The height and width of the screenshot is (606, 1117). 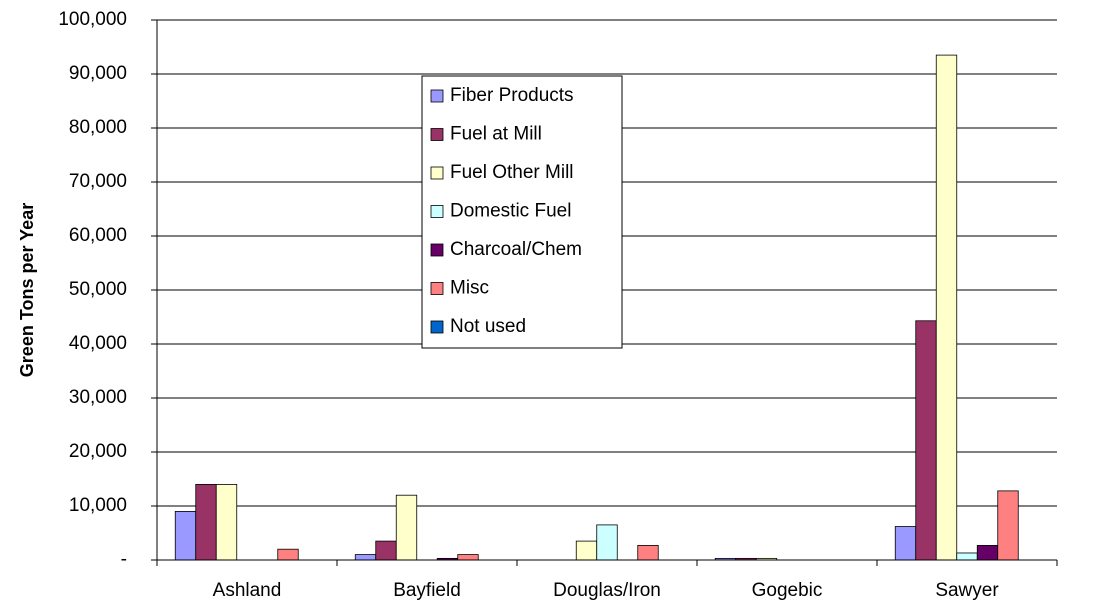 I want to click on legend-label: Misc, so click(x=469, y=288).